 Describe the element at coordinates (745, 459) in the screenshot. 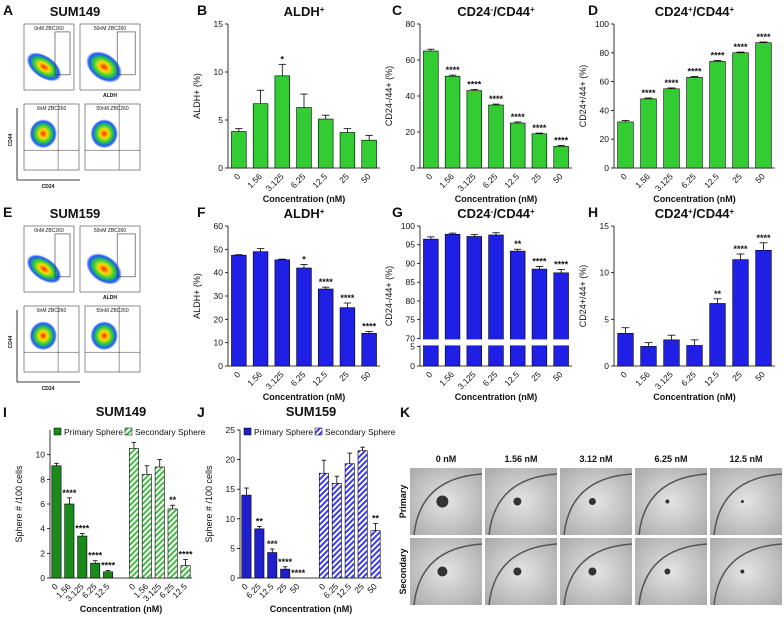

I see `column-label: 12.5 nM` at that location.